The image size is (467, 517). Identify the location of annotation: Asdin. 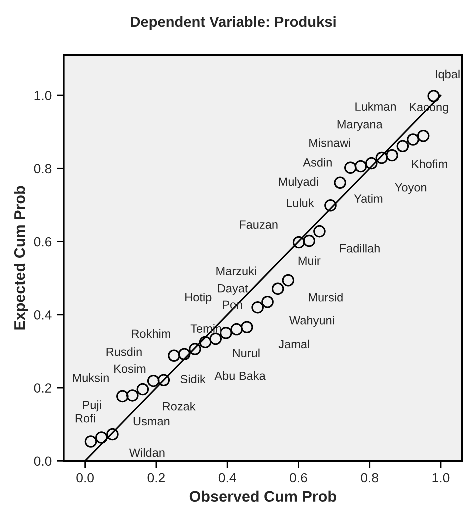
(317, 162).